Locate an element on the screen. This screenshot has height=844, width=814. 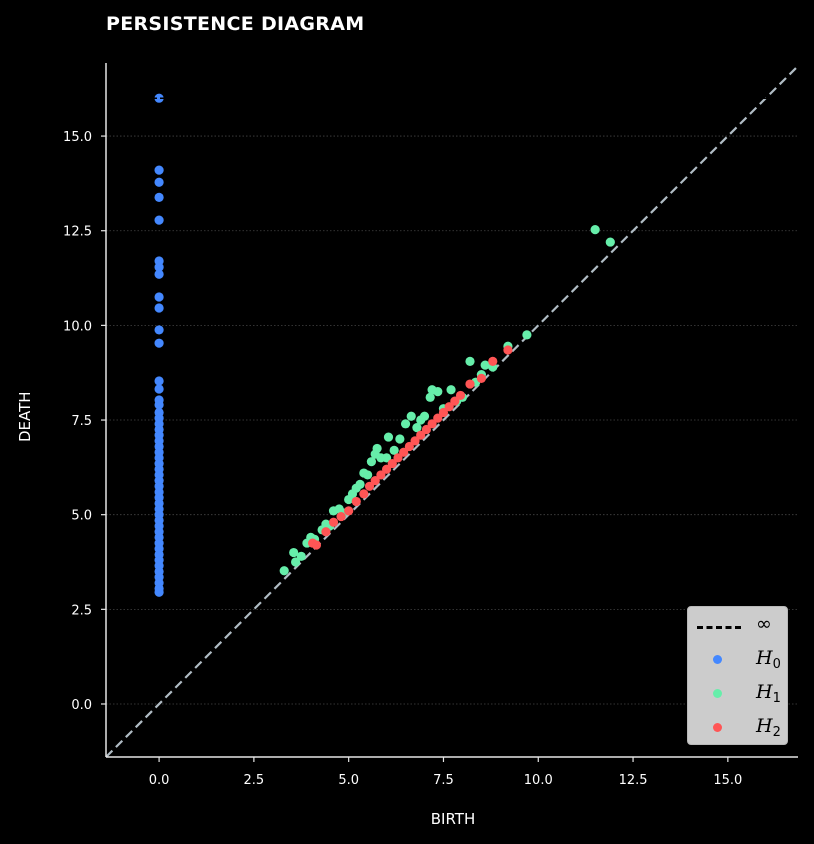
legend-item-h2: H2 is located at coordinates (737, 726).